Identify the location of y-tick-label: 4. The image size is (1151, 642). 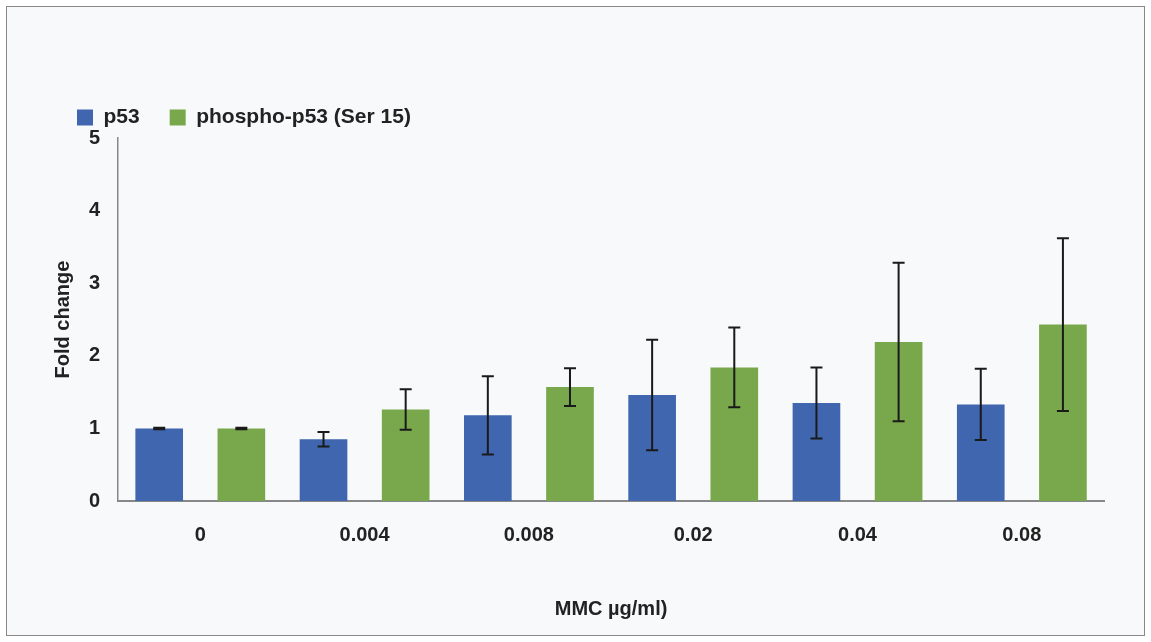
(95, 209).